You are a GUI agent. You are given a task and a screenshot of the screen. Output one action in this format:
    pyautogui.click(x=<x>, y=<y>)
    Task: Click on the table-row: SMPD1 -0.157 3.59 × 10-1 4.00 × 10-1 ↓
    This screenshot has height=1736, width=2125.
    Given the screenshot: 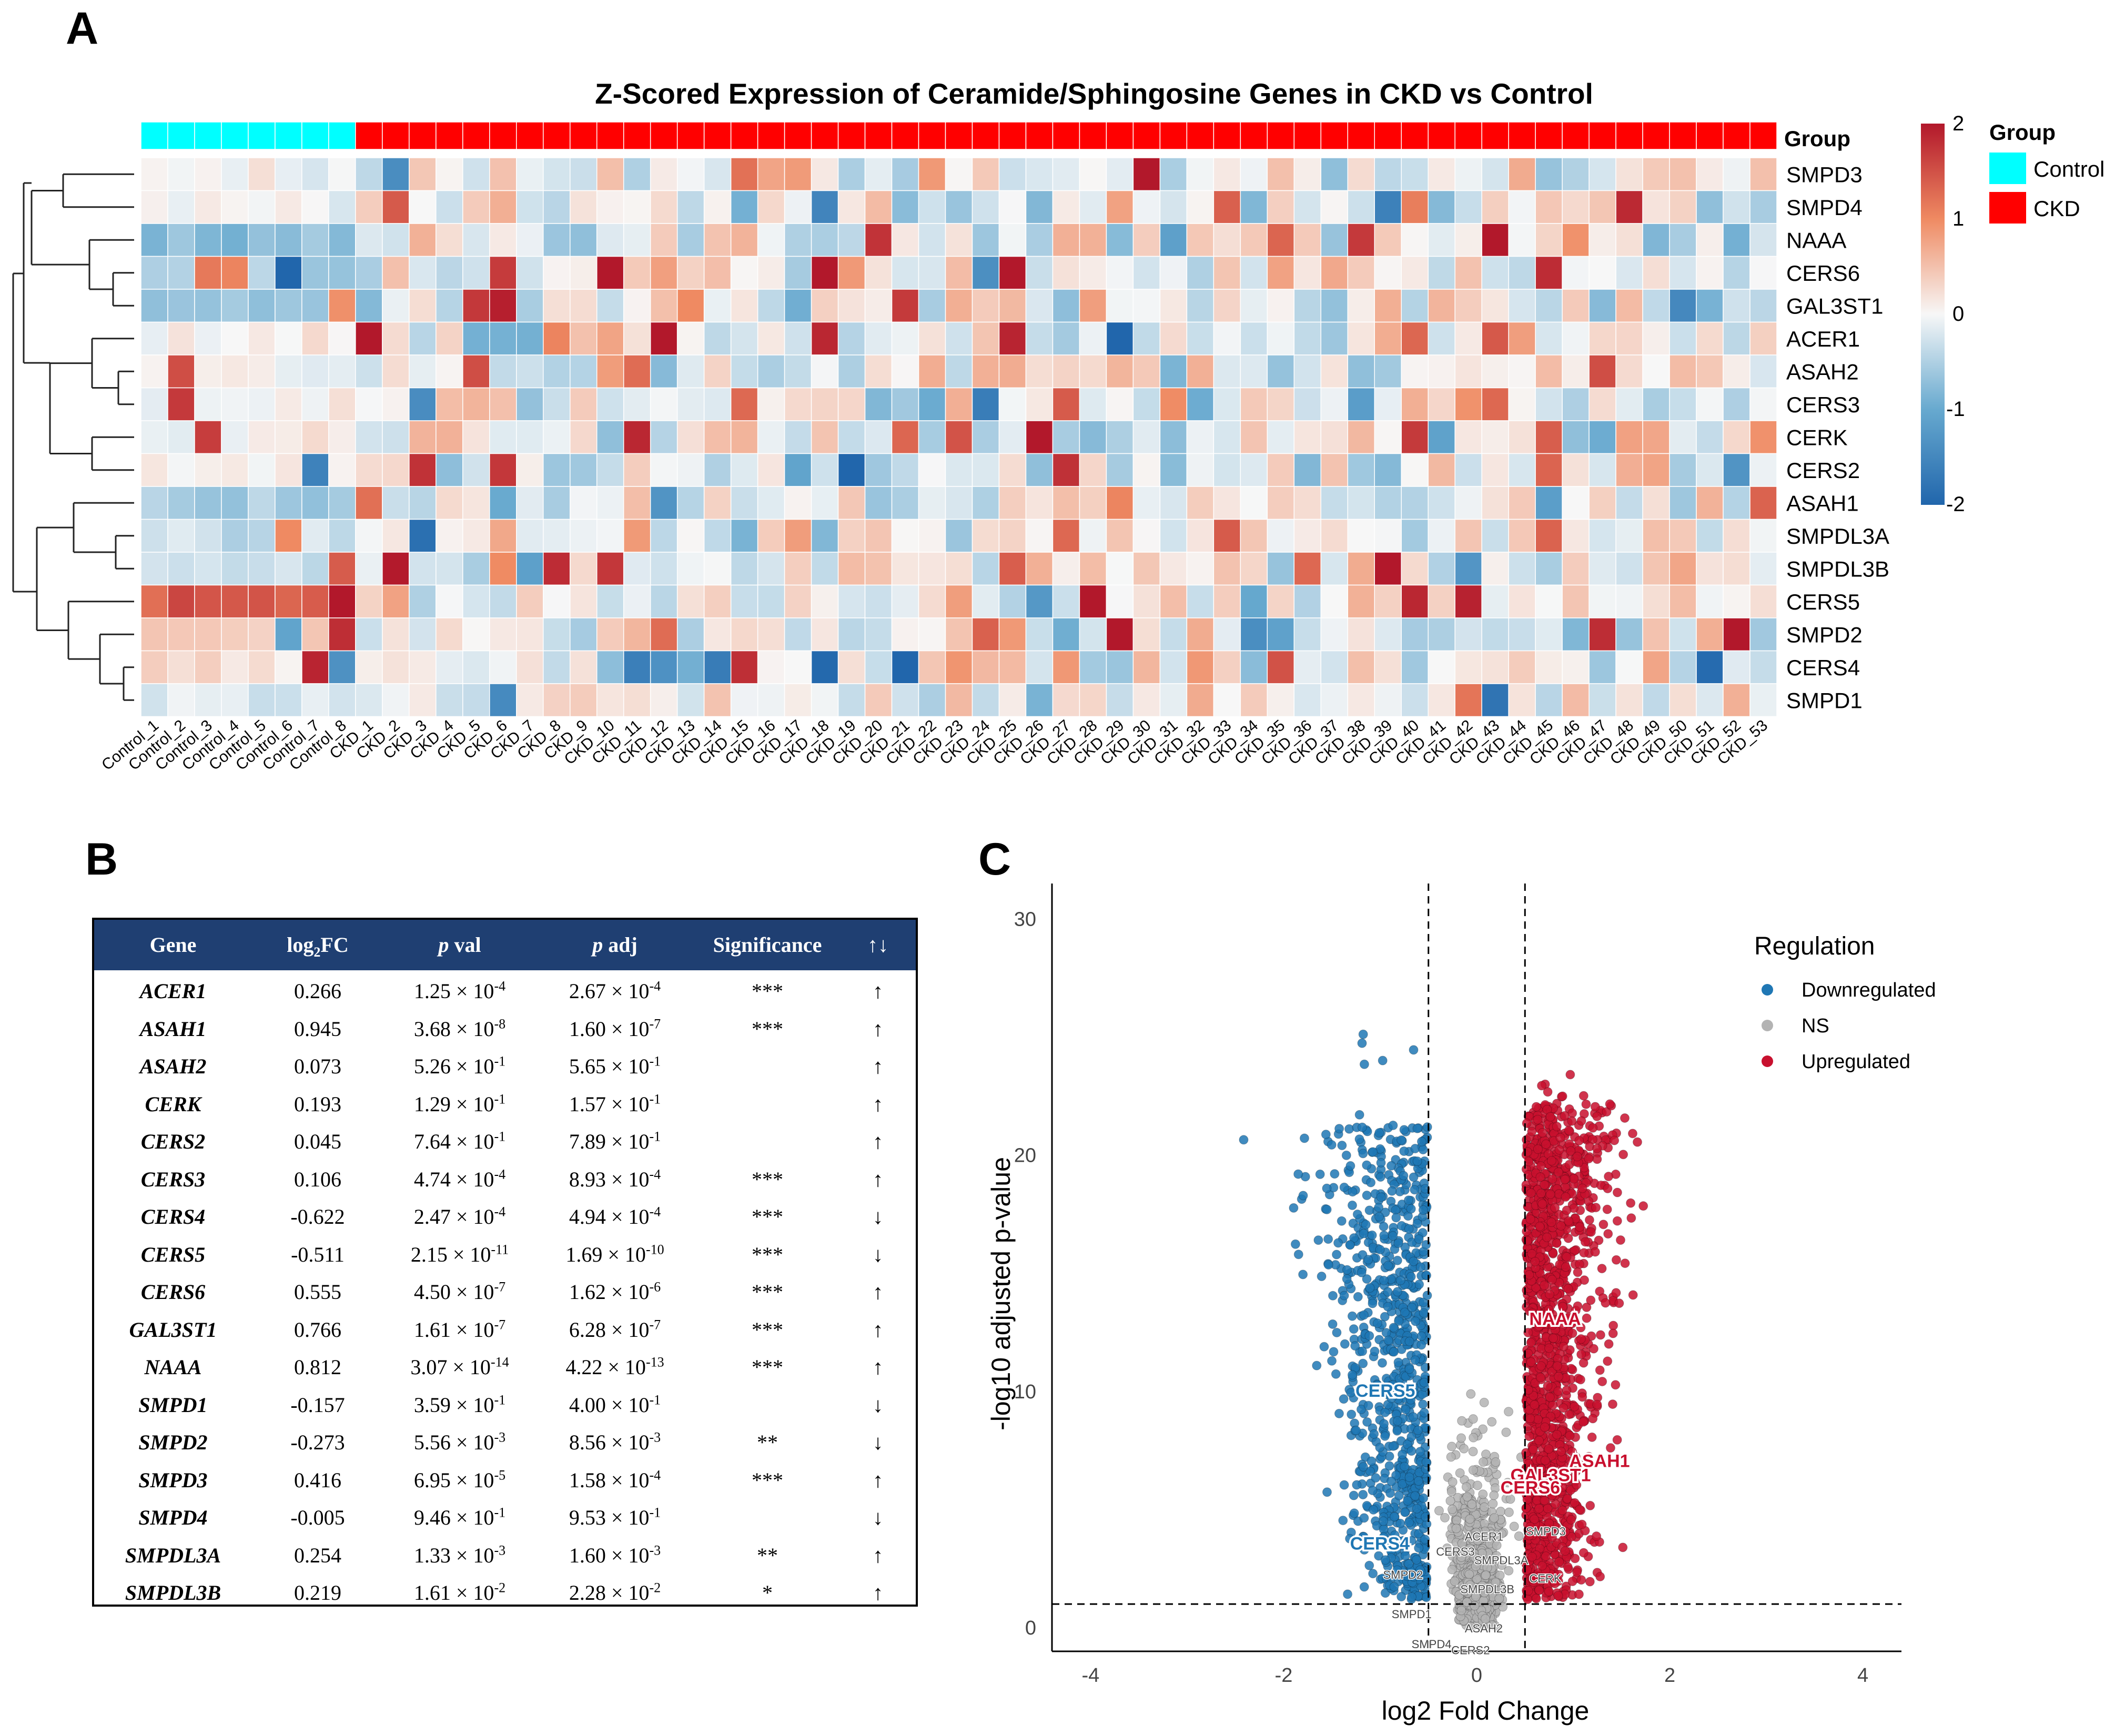 What is the action you would take?
    pyautogui.click(x=505, y=1405)
    